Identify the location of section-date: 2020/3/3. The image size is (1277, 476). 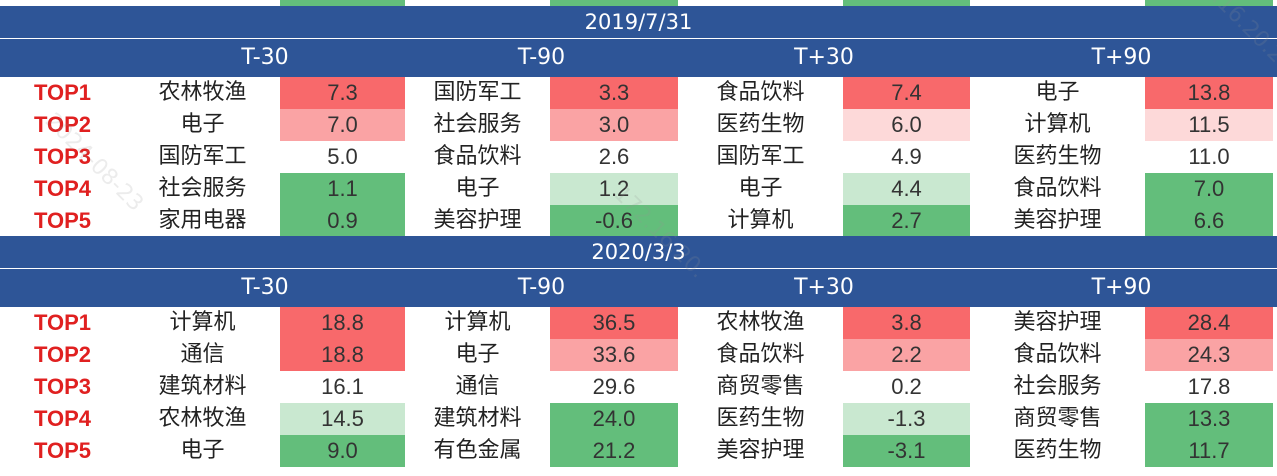
(638, 252).